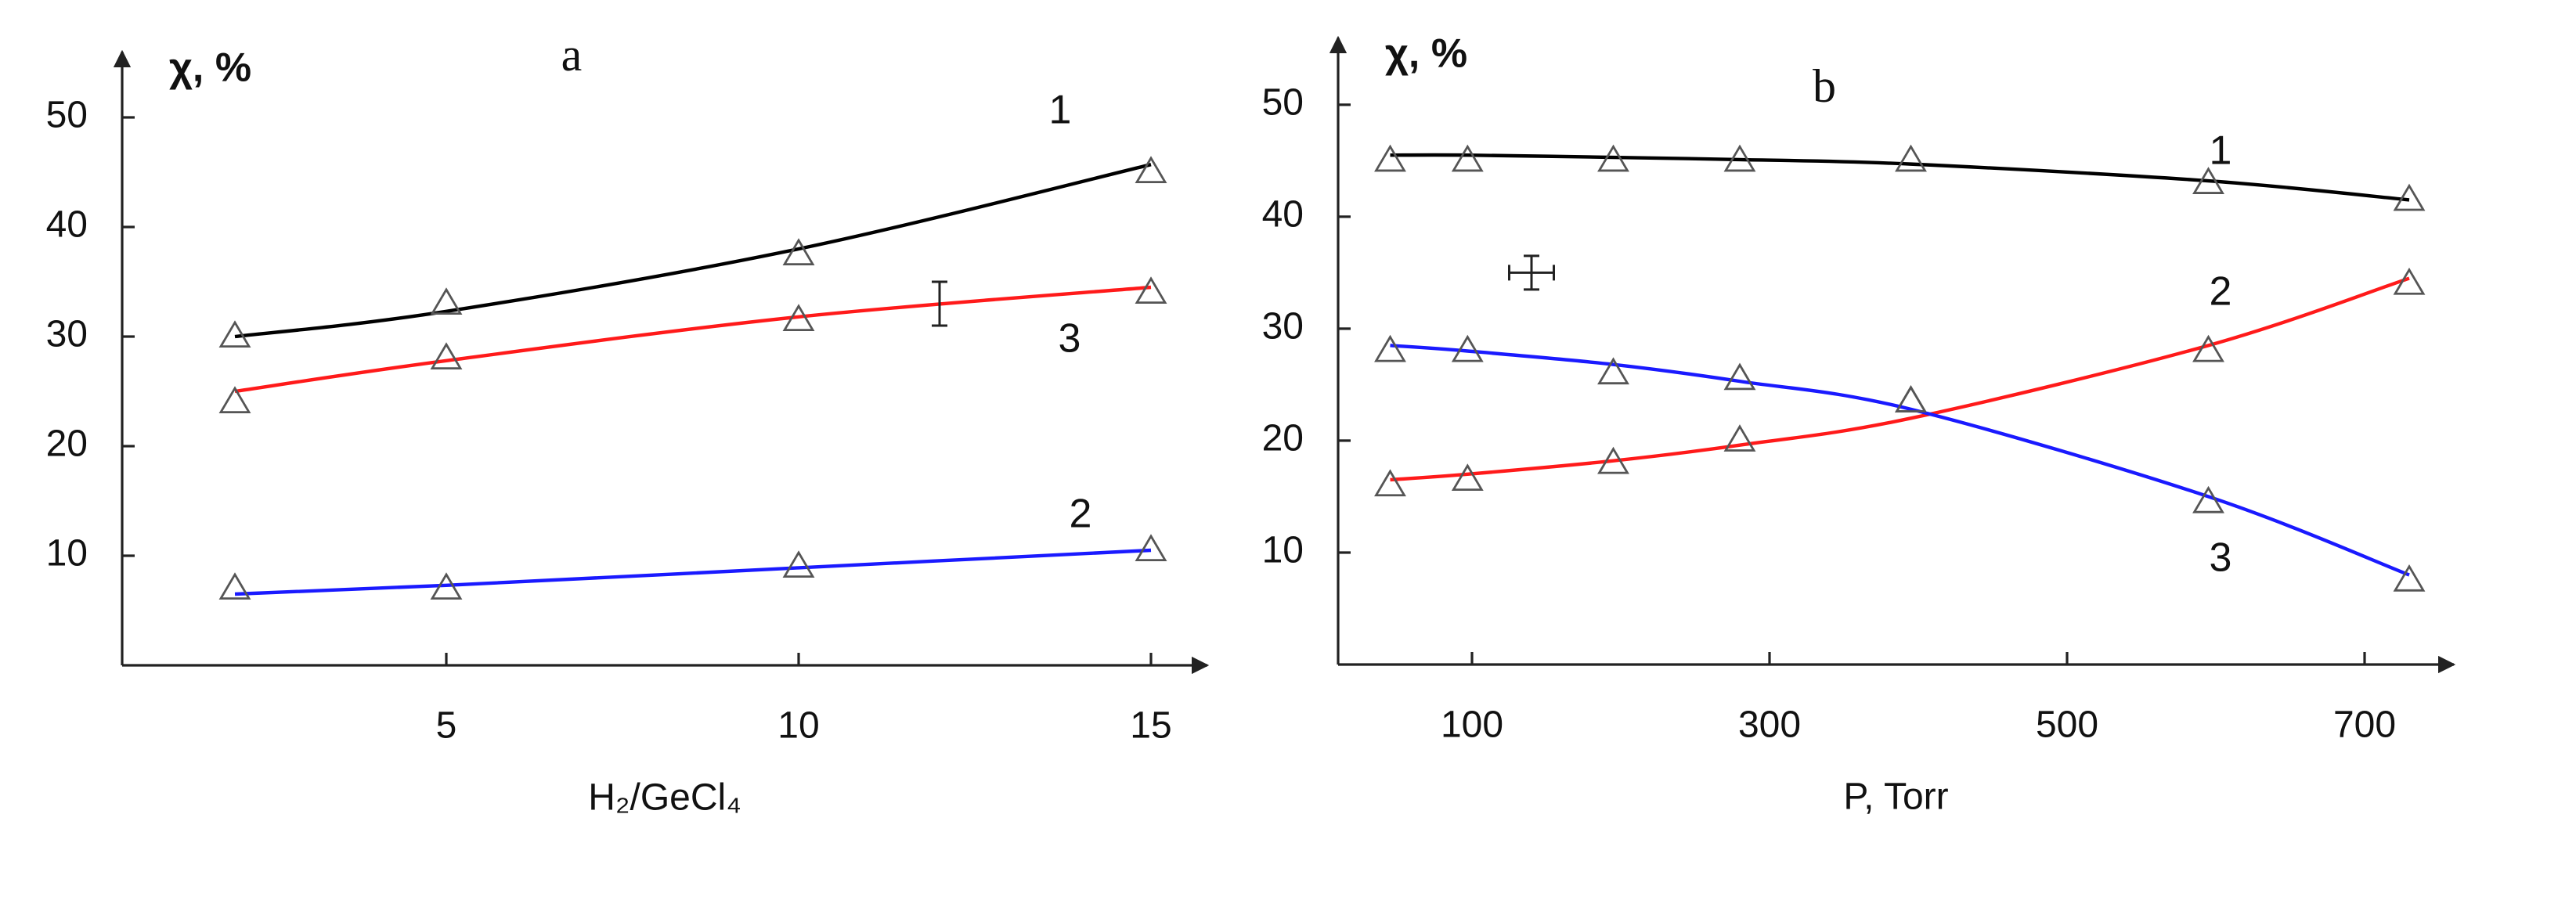 Image resolution: width=2576 pixels, height=897 pixels. What do you see at coordinates (1472, 725) in the screenshot?
I see `x-tick-label: 100` at bounding box center [1472, 725].